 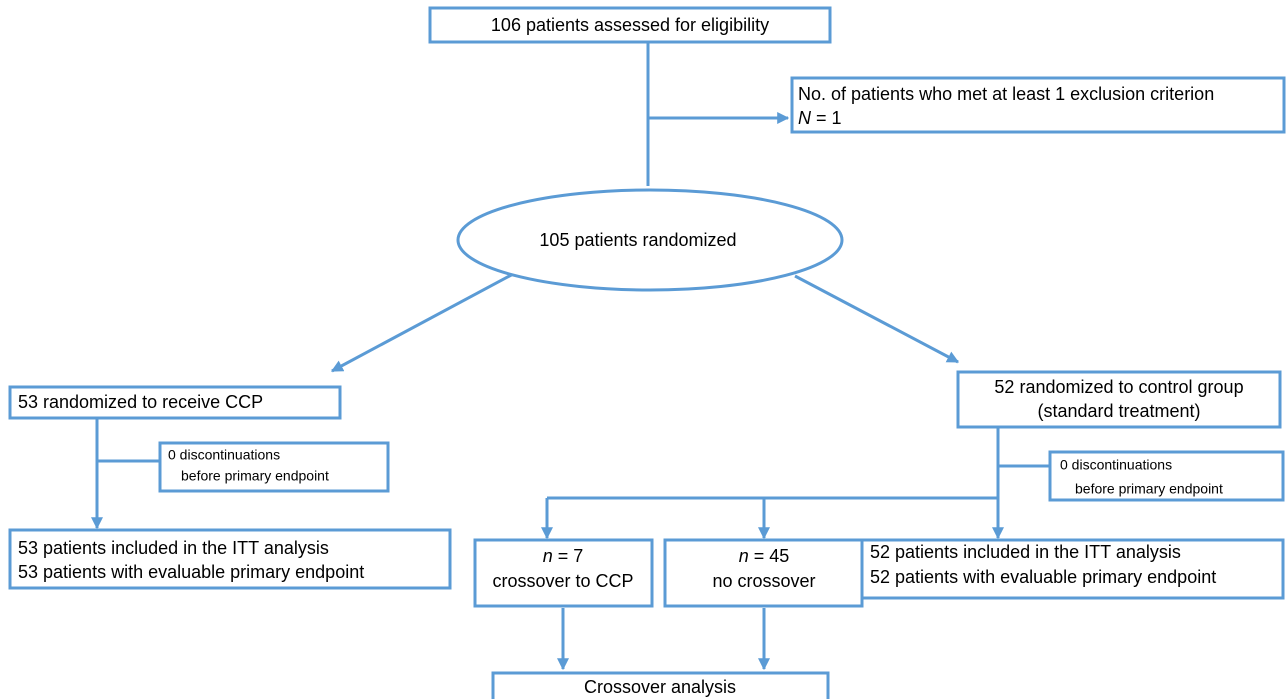 What do you see at coordinates (1118, 411) in the screenshot?
I see `node-text: (standard treatment)` at bounding box center [1118, 411].